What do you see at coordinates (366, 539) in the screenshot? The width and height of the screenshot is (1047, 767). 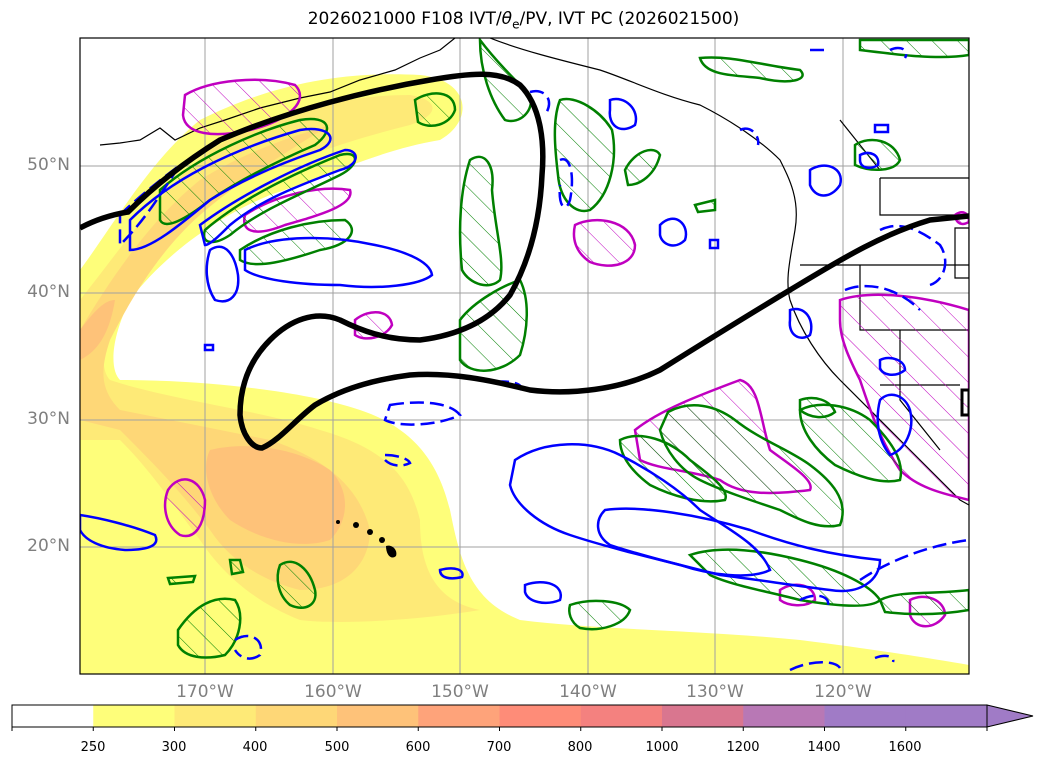 I see `hawaiian-islands` at bounding box center [366, 539].